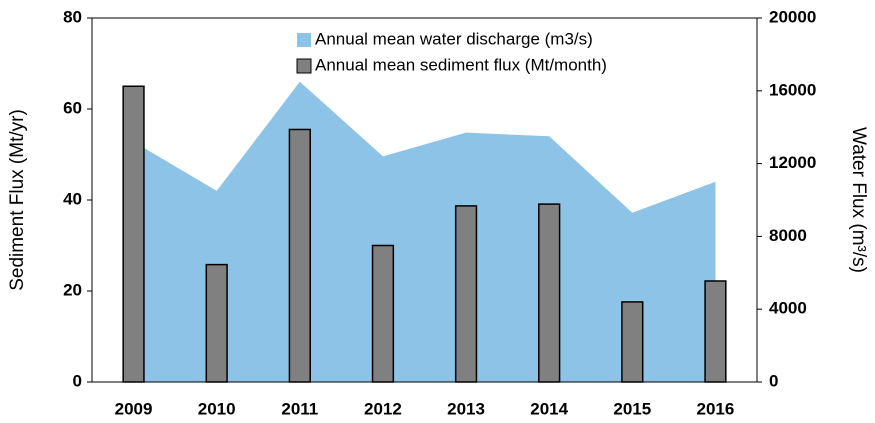  What do you see at coordinates (632, 408) in the screenshot?
I see `x-tick-label: 2015` at bounding box center [632, 408].